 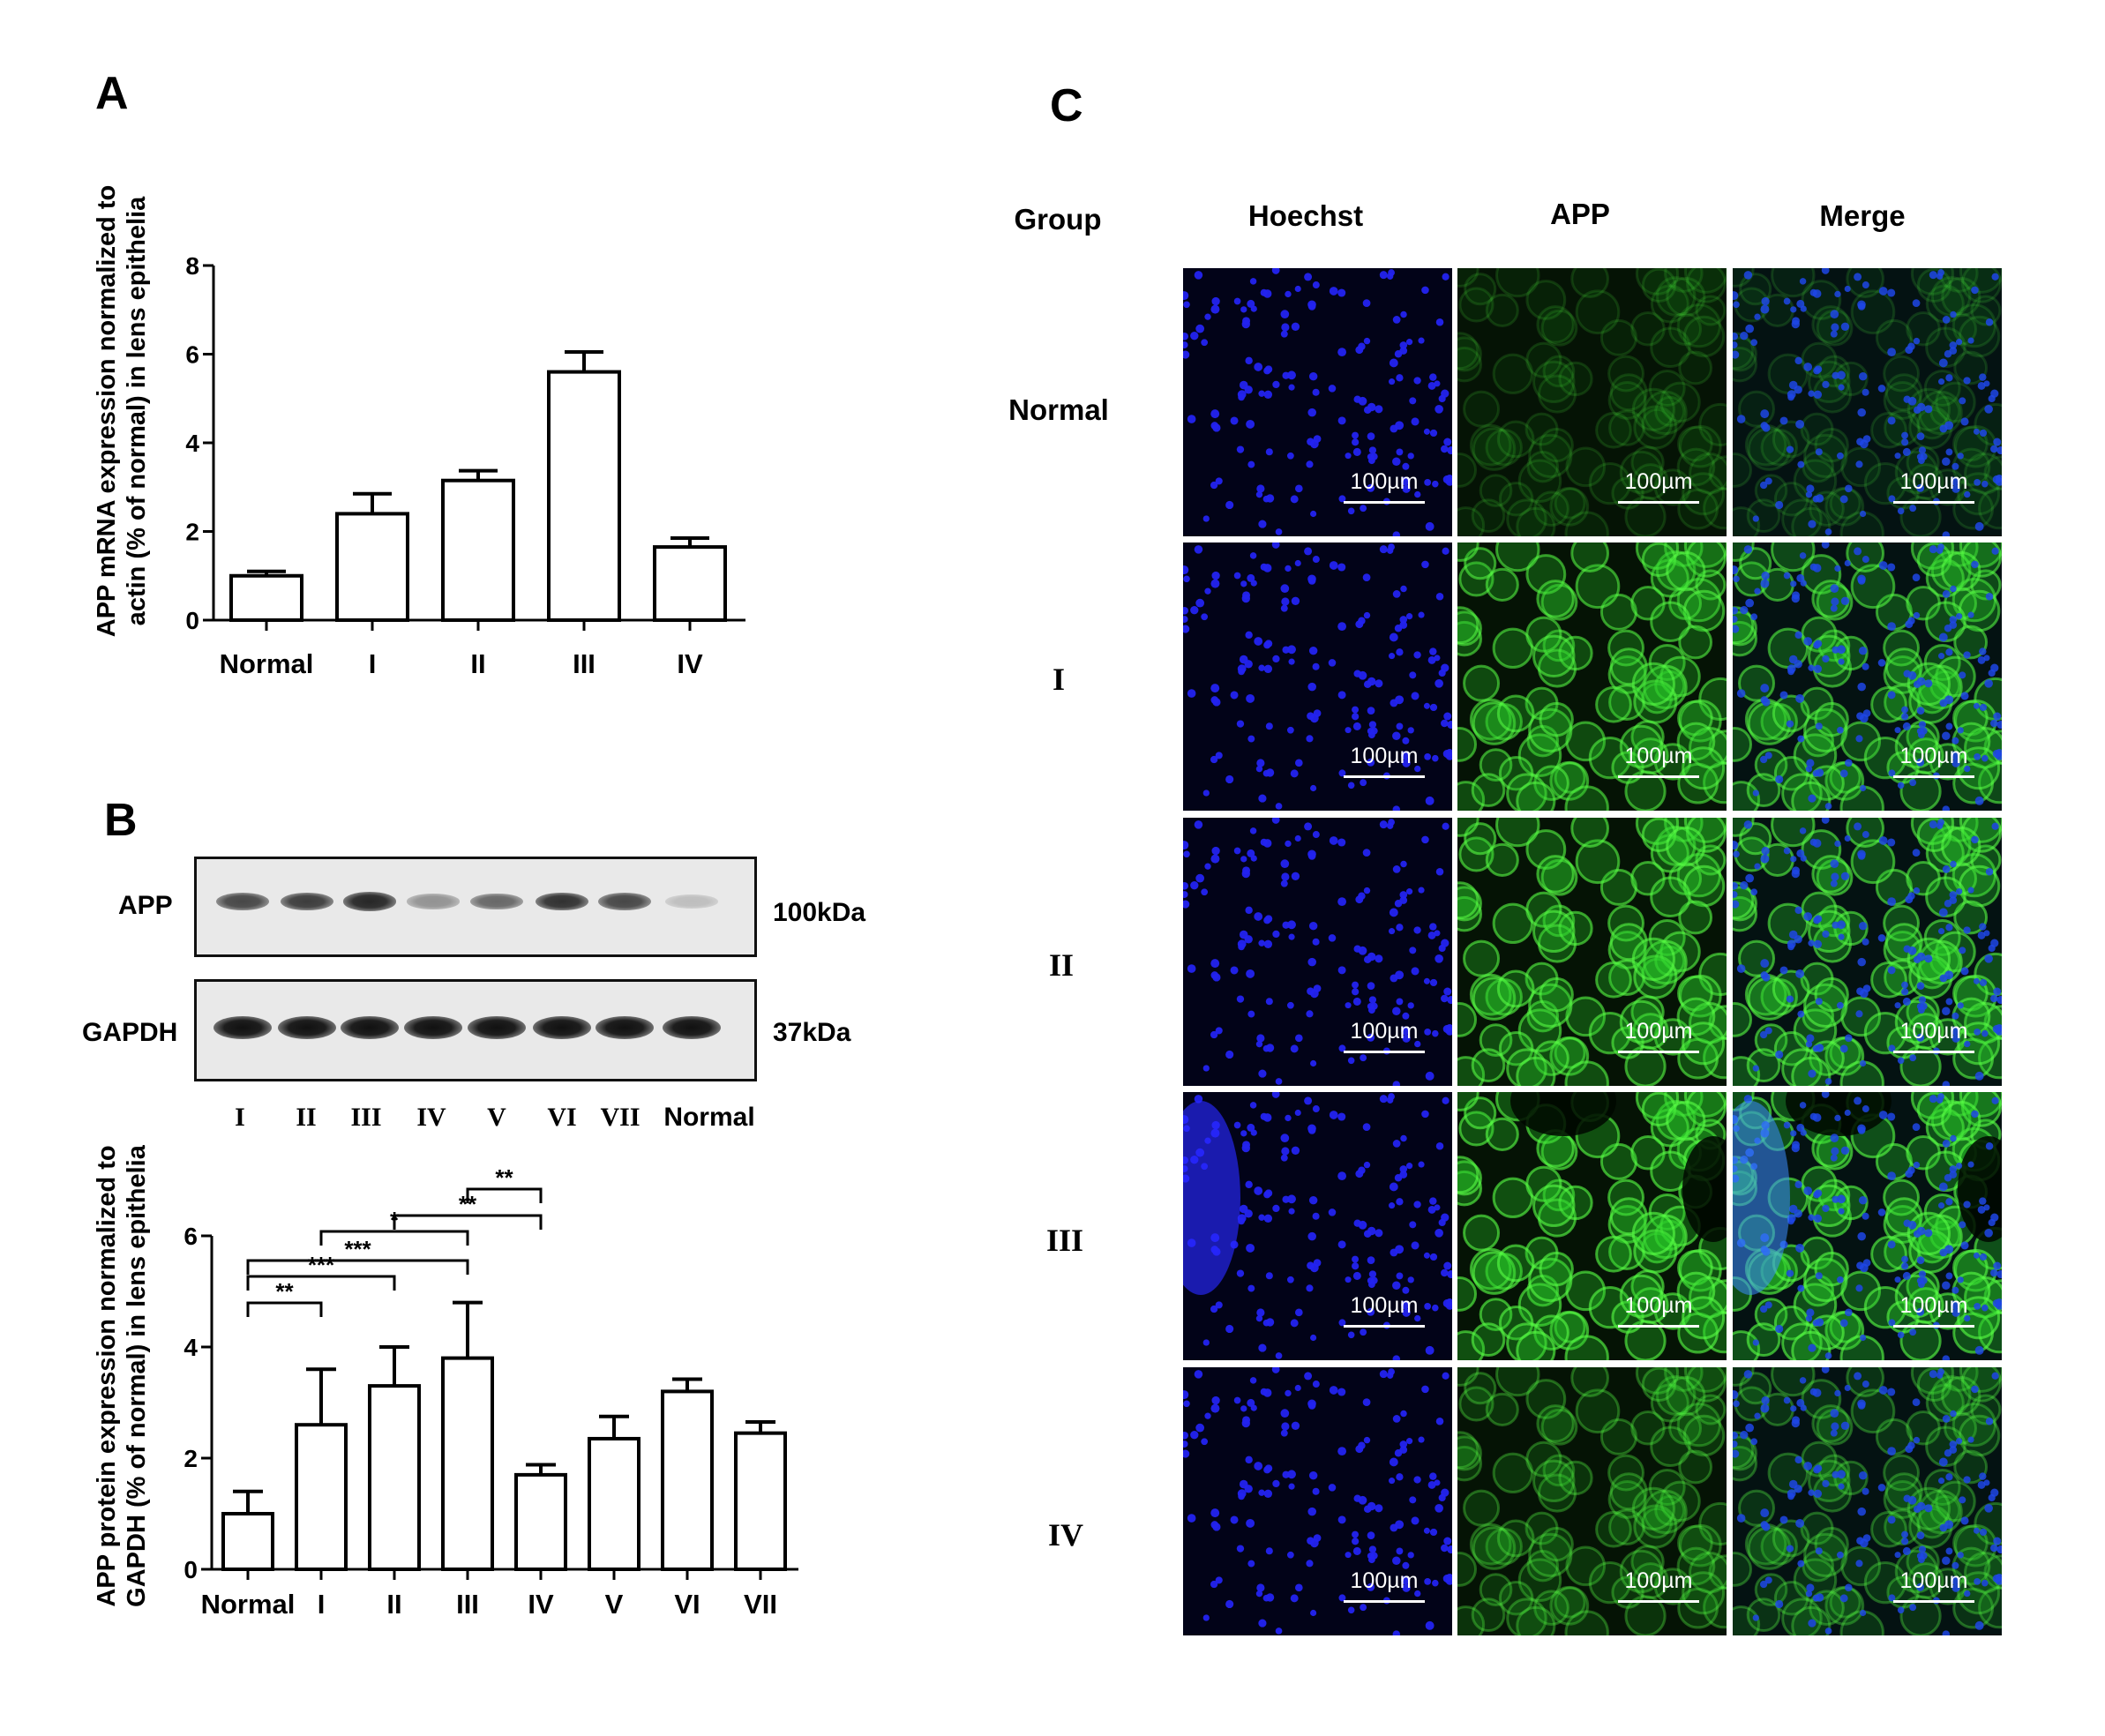 What do you see at coordinates (1592, 1226) in the screenshot?
I see `app-image: 100µm` at bounding box center [1592, 1226].